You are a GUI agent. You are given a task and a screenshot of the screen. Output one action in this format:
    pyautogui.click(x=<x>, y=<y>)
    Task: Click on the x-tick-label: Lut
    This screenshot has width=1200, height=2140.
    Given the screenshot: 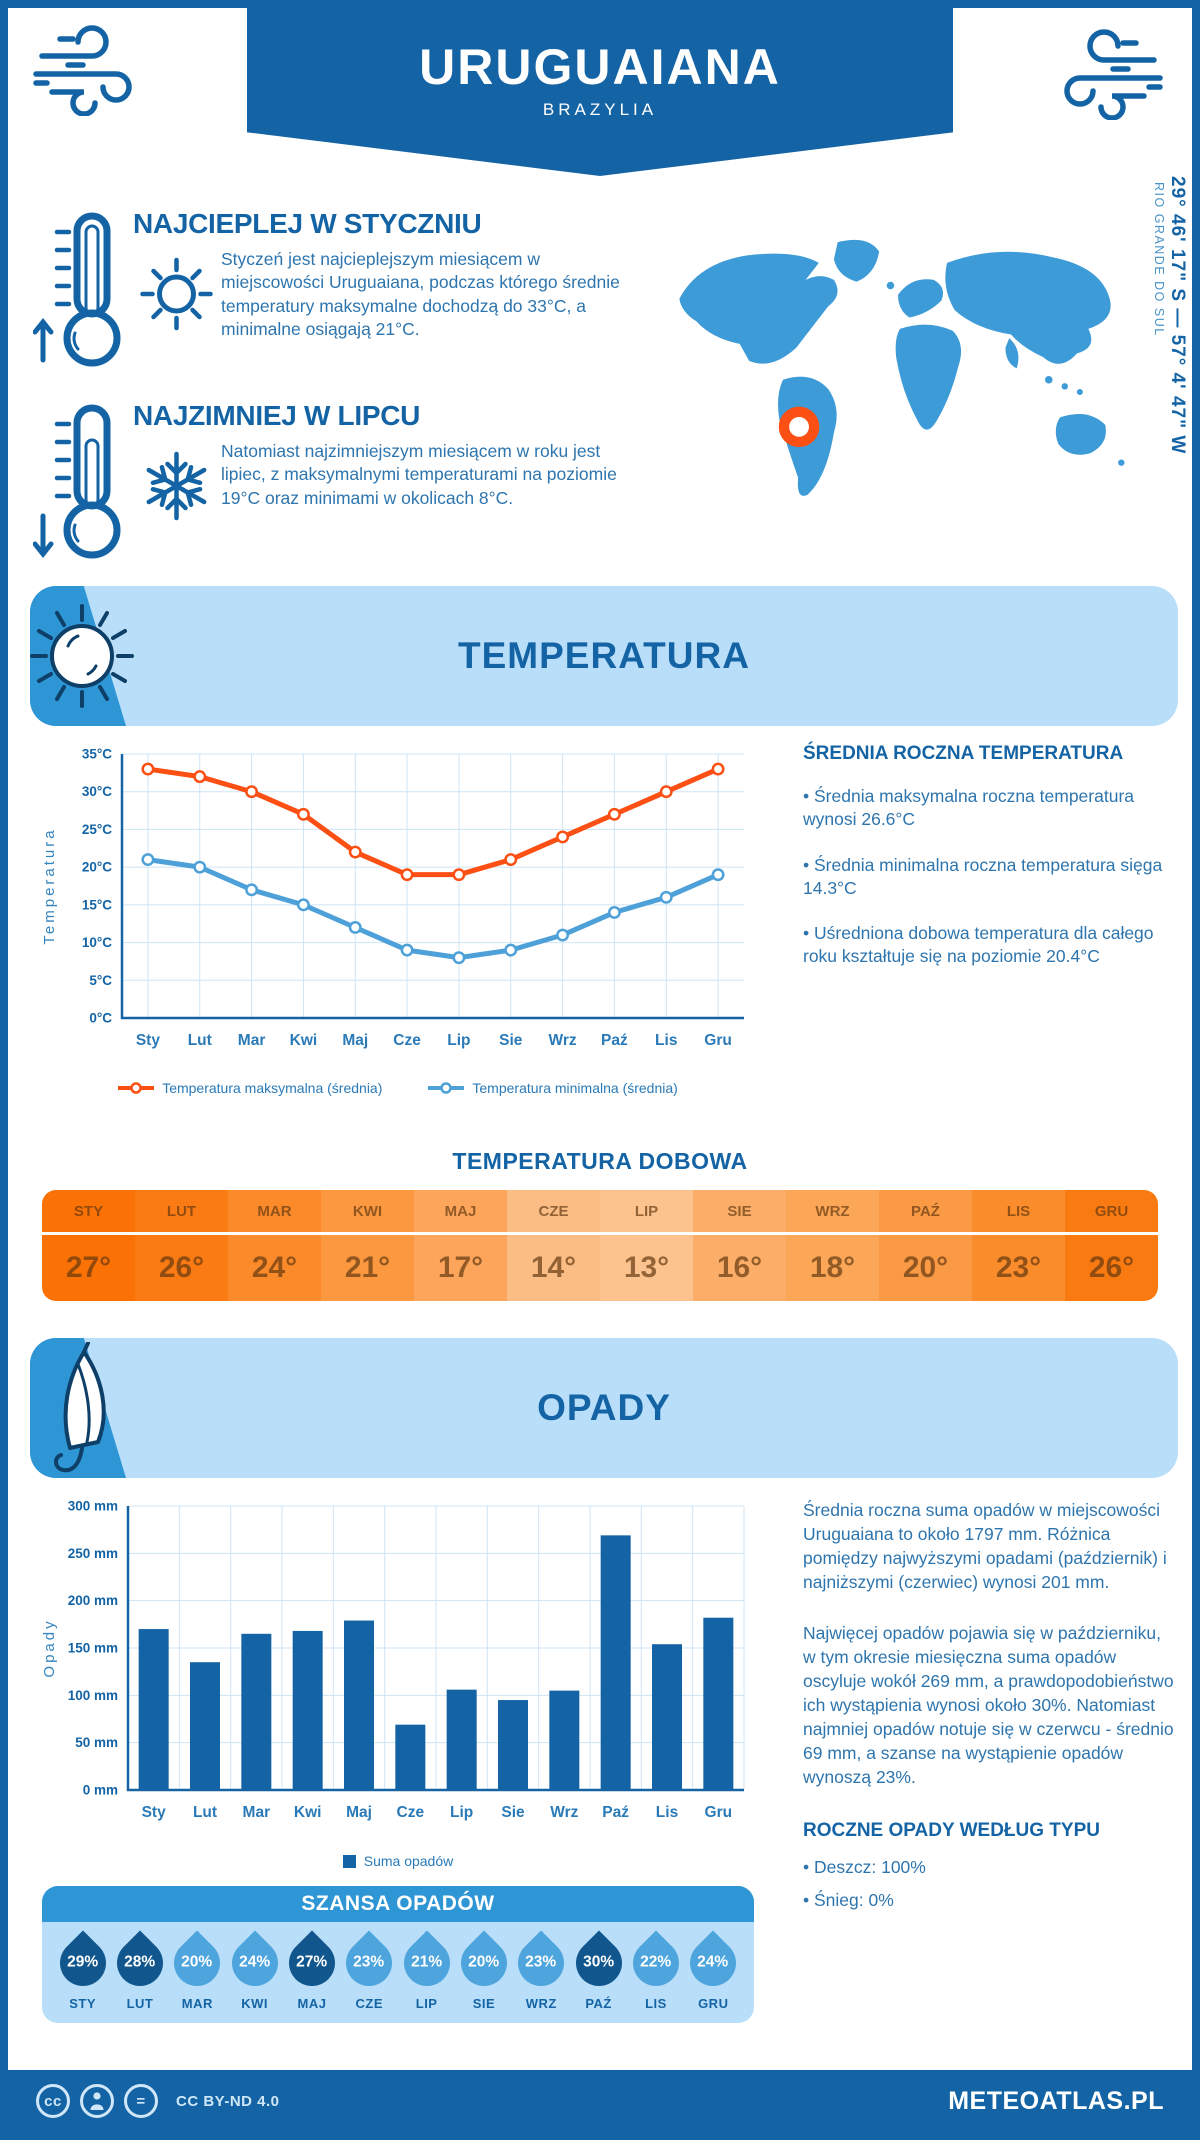 What is the action you would take?
    pyautogui.click(x=205, y=1812)
    